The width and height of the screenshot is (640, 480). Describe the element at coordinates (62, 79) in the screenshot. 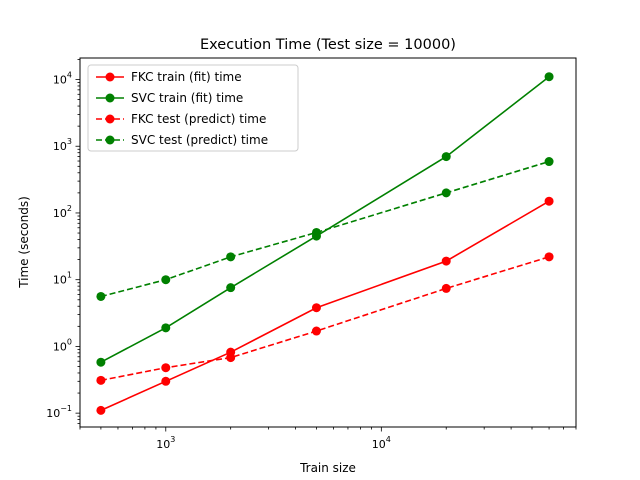

I see `y-tick-label: 10⁴` at that location.